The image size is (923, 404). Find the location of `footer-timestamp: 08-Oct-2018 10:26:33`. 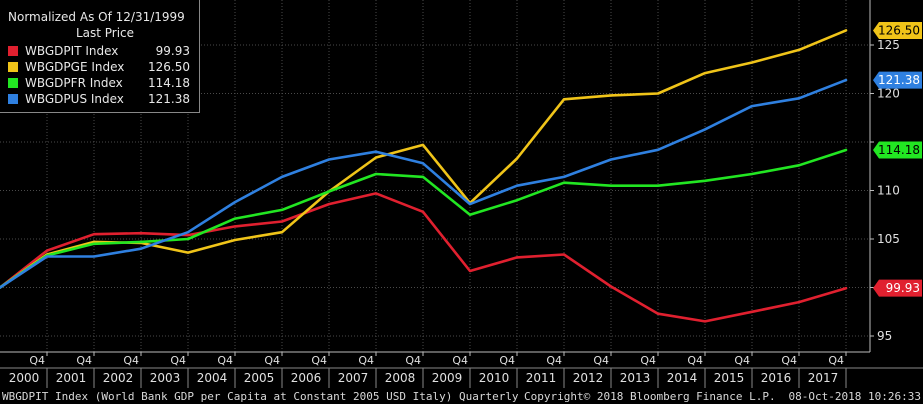

footer-timestamp: 08-Oct-2018 10:26:33 is located at coordinates (854, 396).